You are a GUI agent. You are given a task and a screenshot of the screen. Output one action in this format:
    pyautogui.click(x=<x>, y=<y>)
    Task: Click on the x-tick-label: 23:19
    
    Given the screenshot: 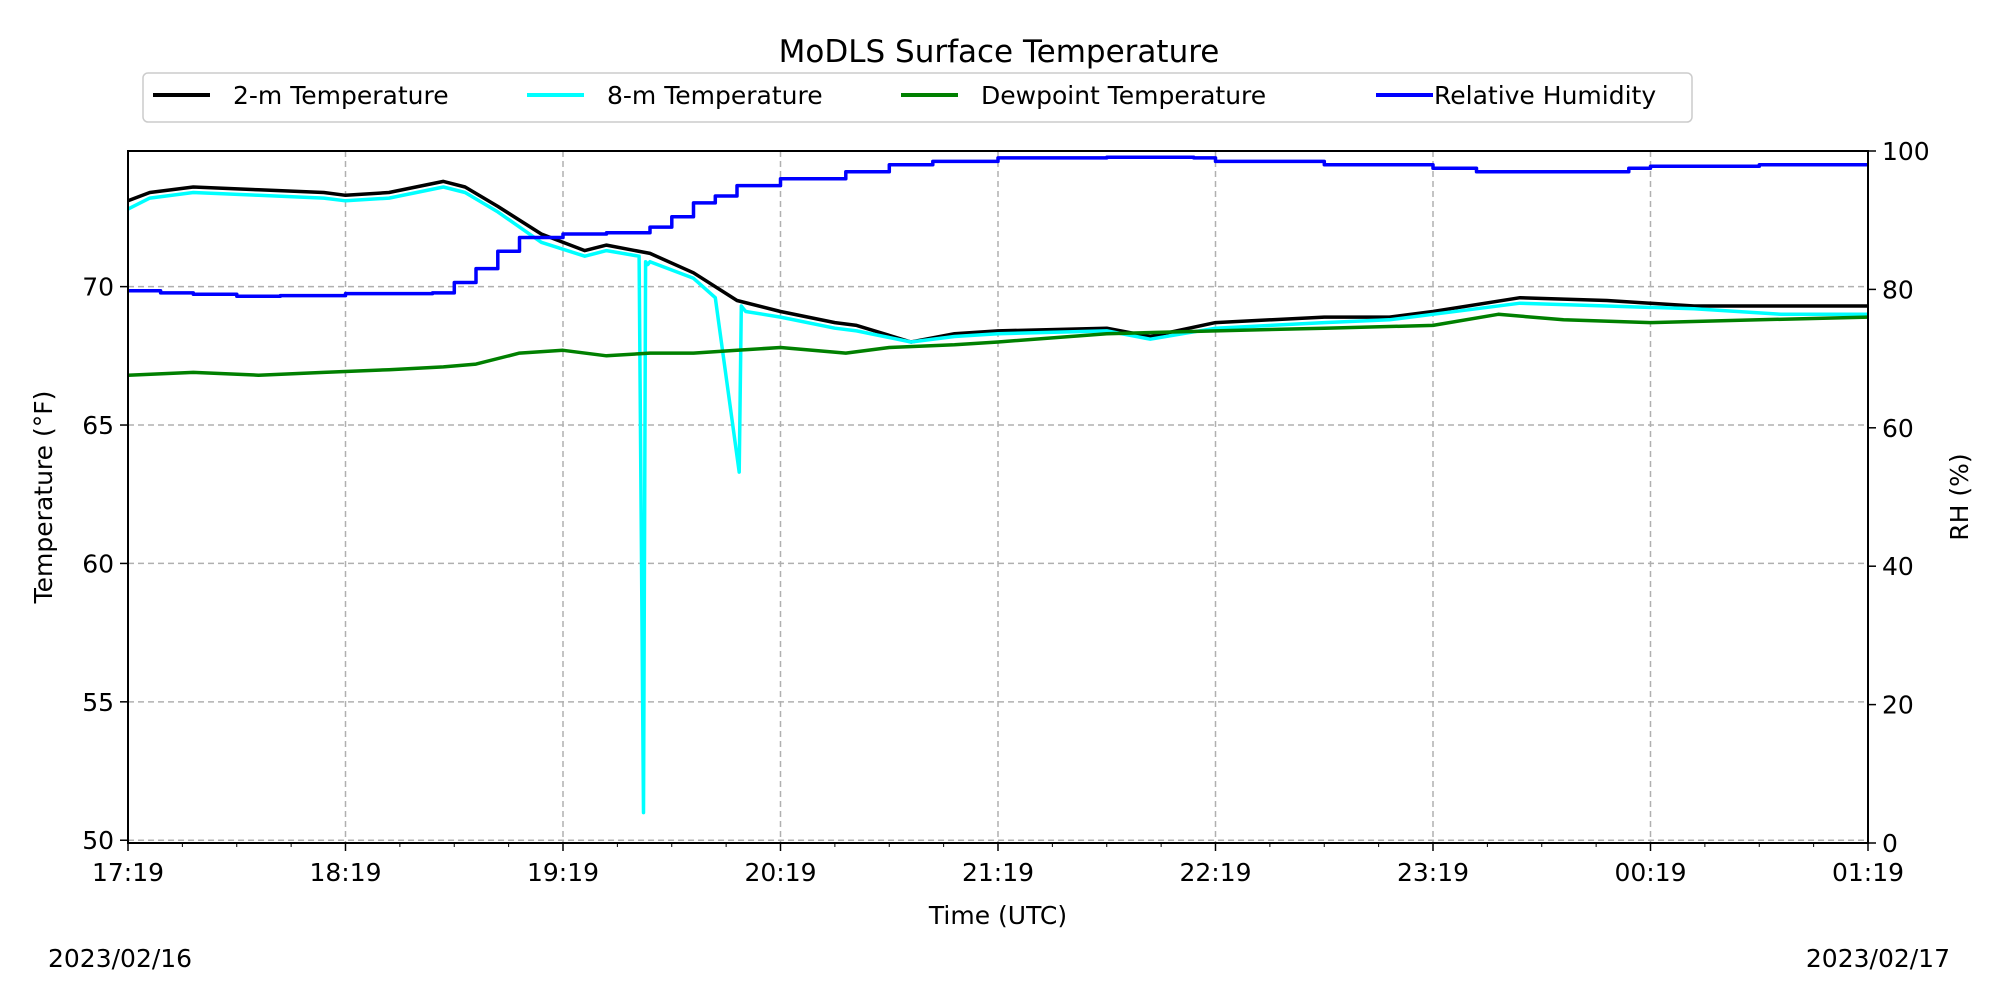 What is the action you would take?
    pyautogui.click(x=1433, y=872)
    